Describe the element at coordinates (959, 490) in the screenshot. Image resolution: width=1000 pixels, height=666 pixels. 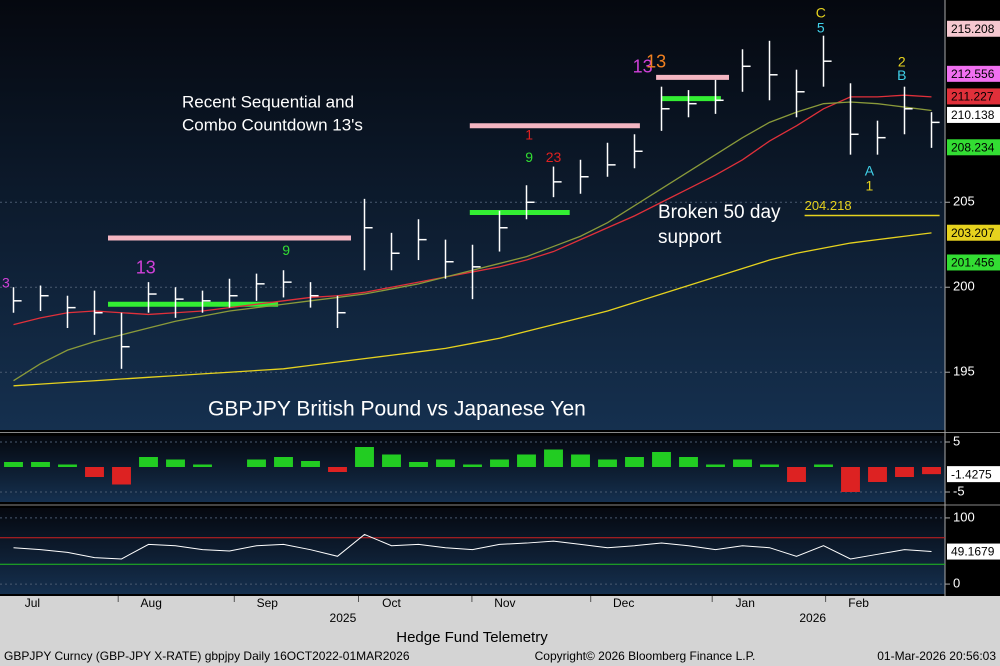
I see `y-tick-label: -5` at that location.